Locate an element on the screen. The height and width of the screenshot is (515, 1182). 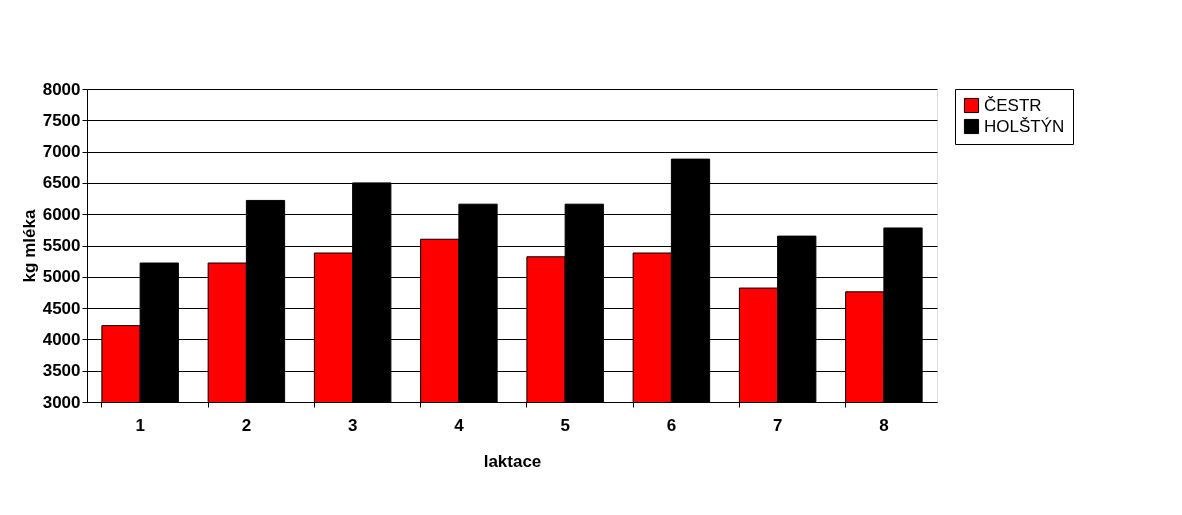
y-tick-label: 5000 is located at coordinates (61, 277).